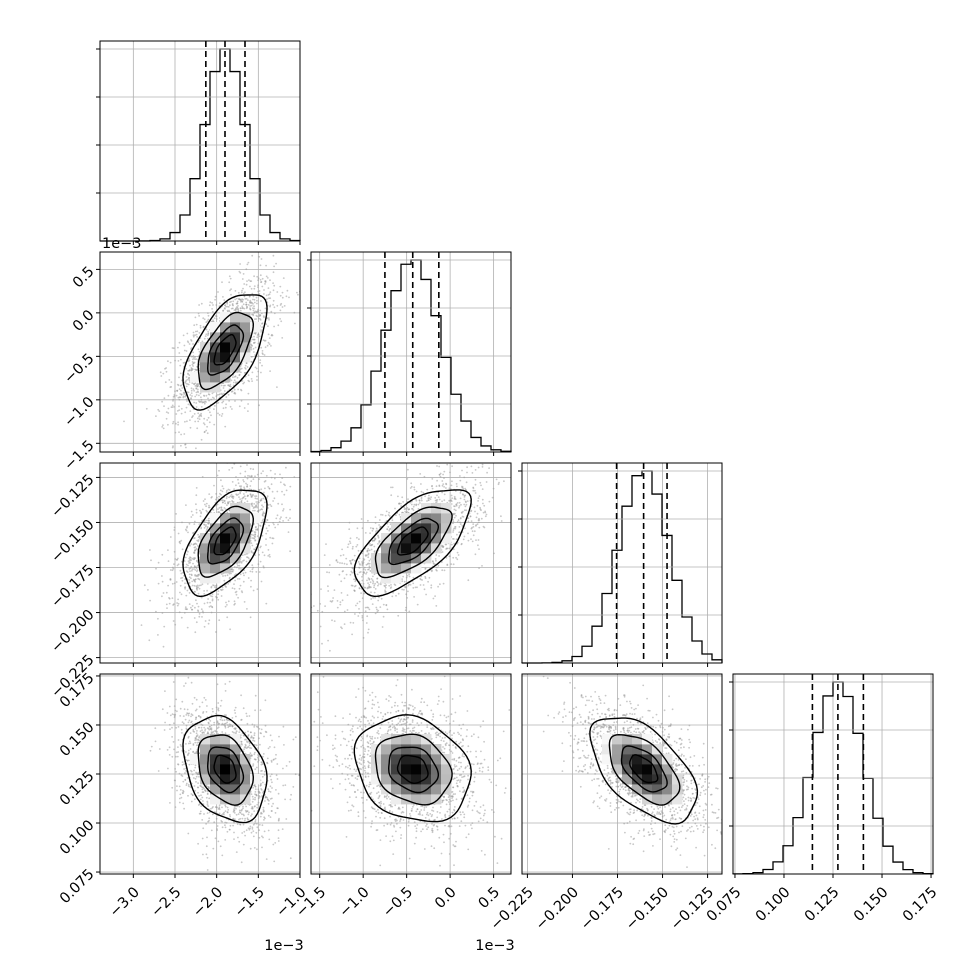 The height and width of the screenshot is (970, 970). Describe the element at coordinates (200, 563) in the screenshot. I see `panel-frame` at that location.